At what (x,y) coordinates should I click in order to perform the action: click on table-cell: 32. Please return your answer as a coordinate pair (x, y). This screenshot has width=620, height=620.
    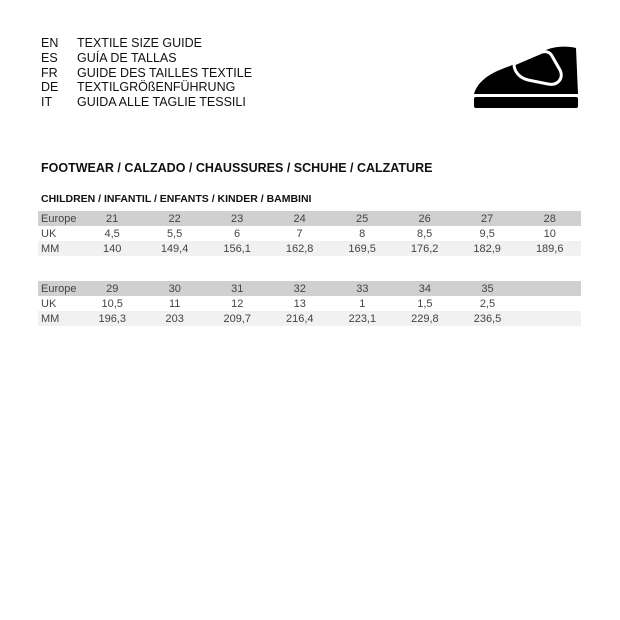
    Looking at the image, I should click on (299, 288).